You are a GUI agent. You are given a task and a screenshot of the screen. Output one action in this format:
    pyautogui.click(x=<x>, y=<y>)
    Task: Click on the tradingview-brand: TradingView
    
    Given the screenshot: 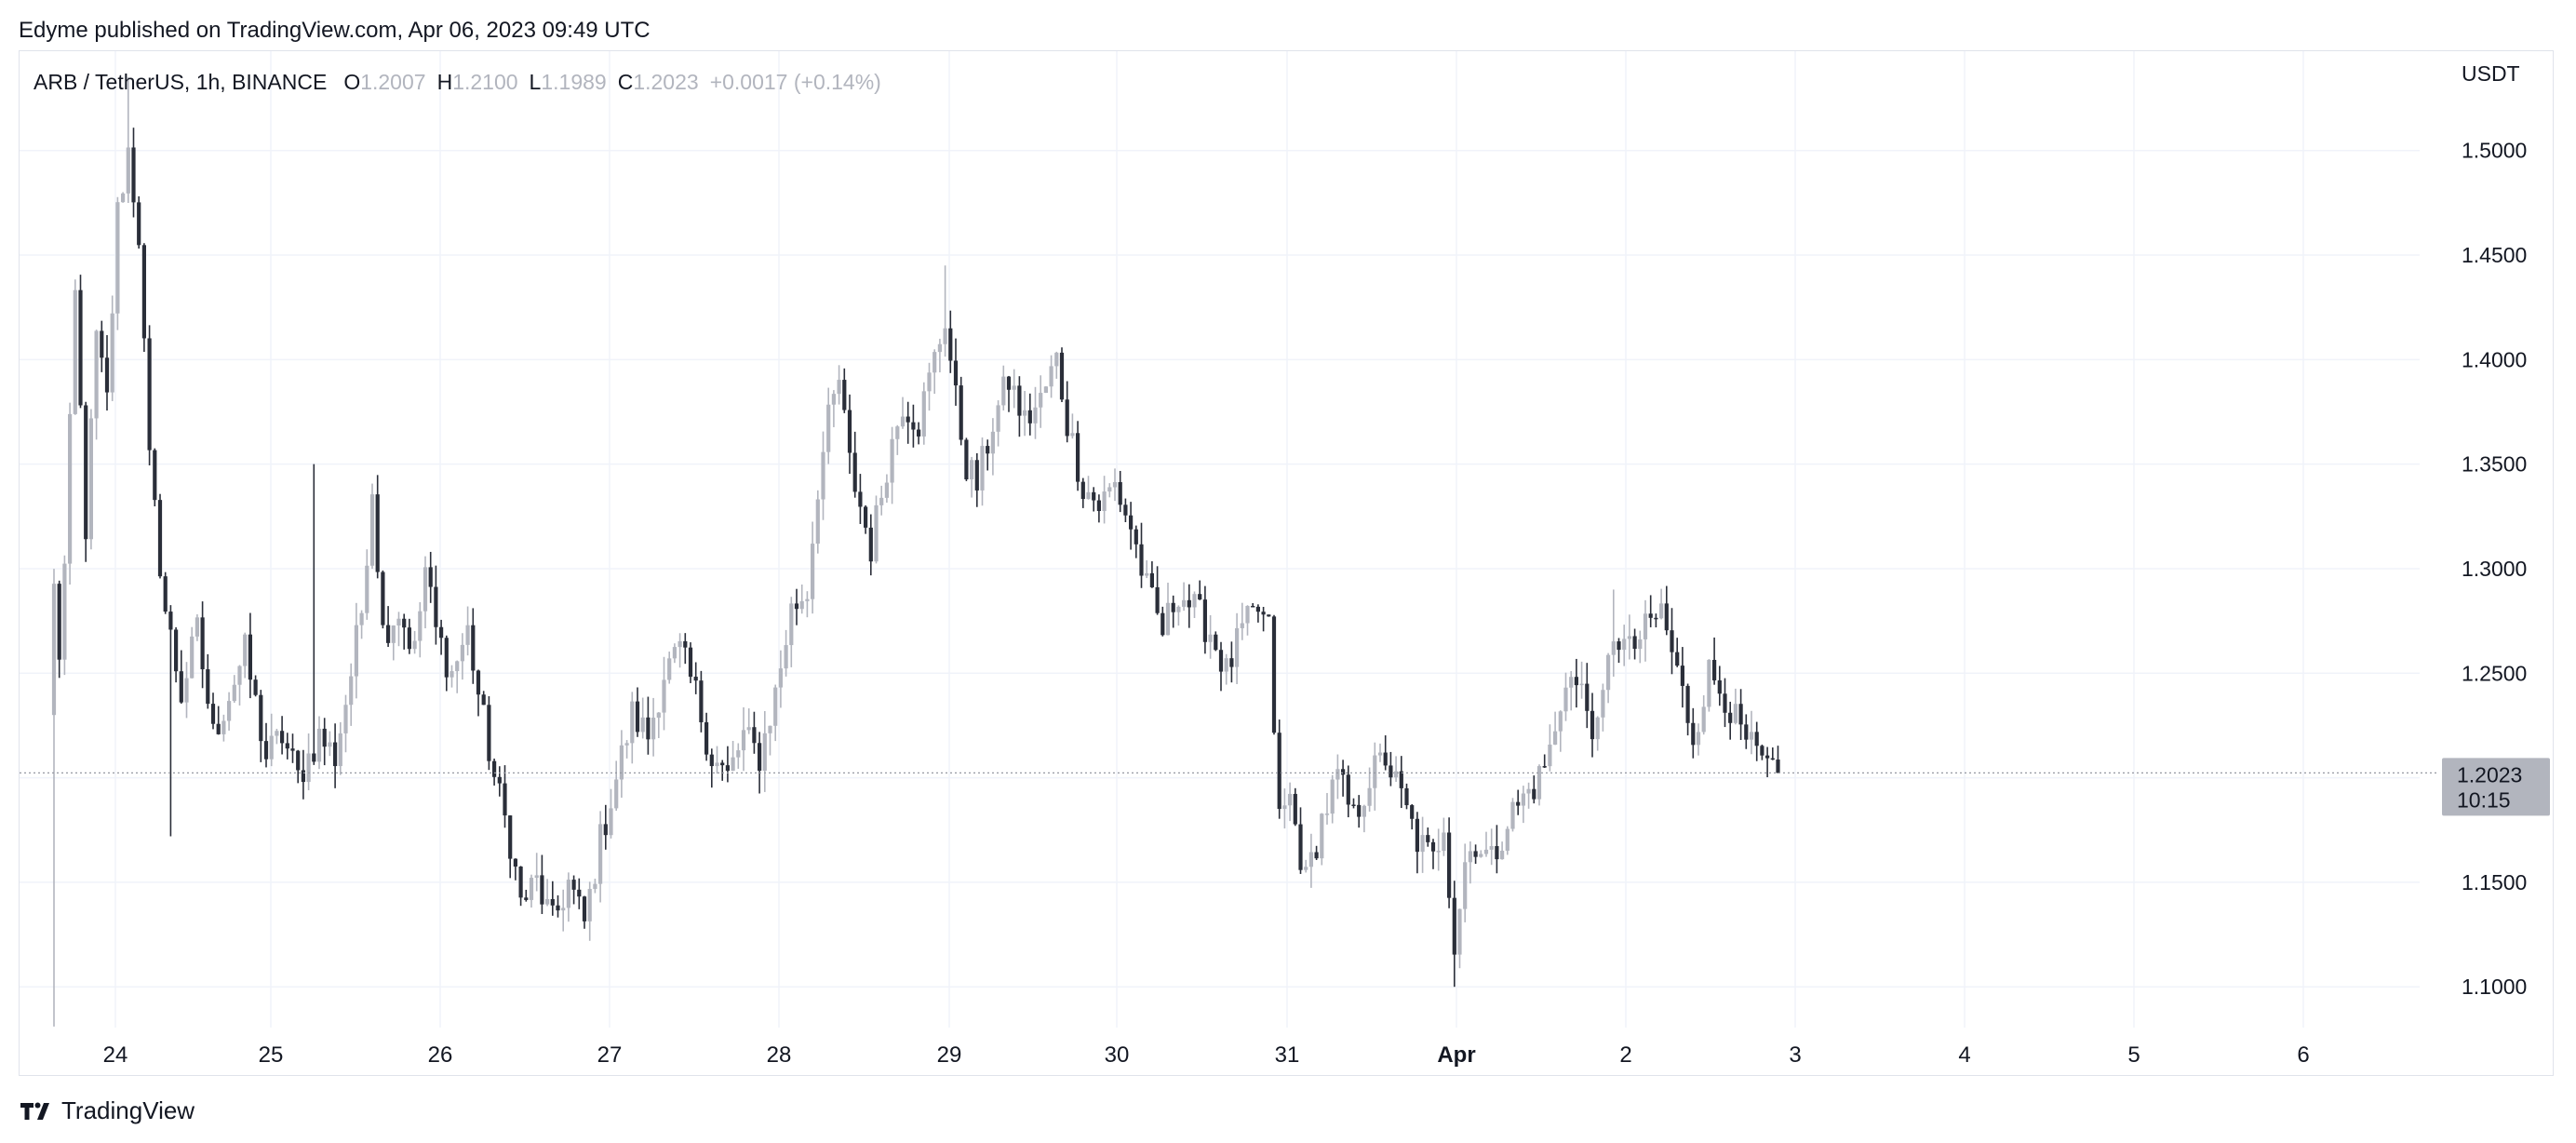 What is the action you would take?
    pyautogui.click(x=107, y=1110)
    